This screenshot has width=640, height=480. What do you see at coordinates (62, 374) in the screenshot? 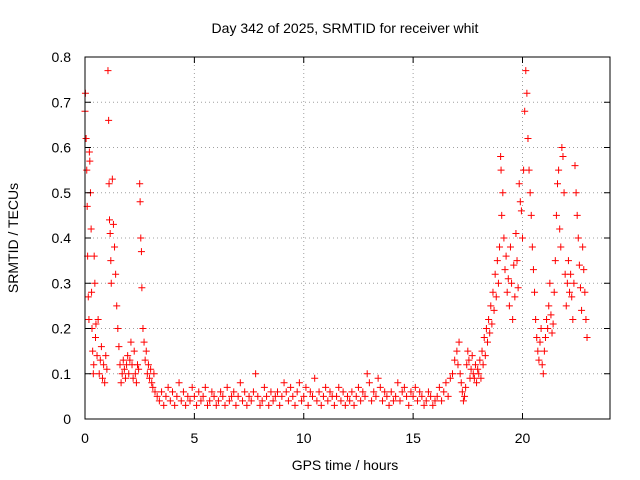
I see `y-tick-label: 0.1` at bounding box center [62, 374].